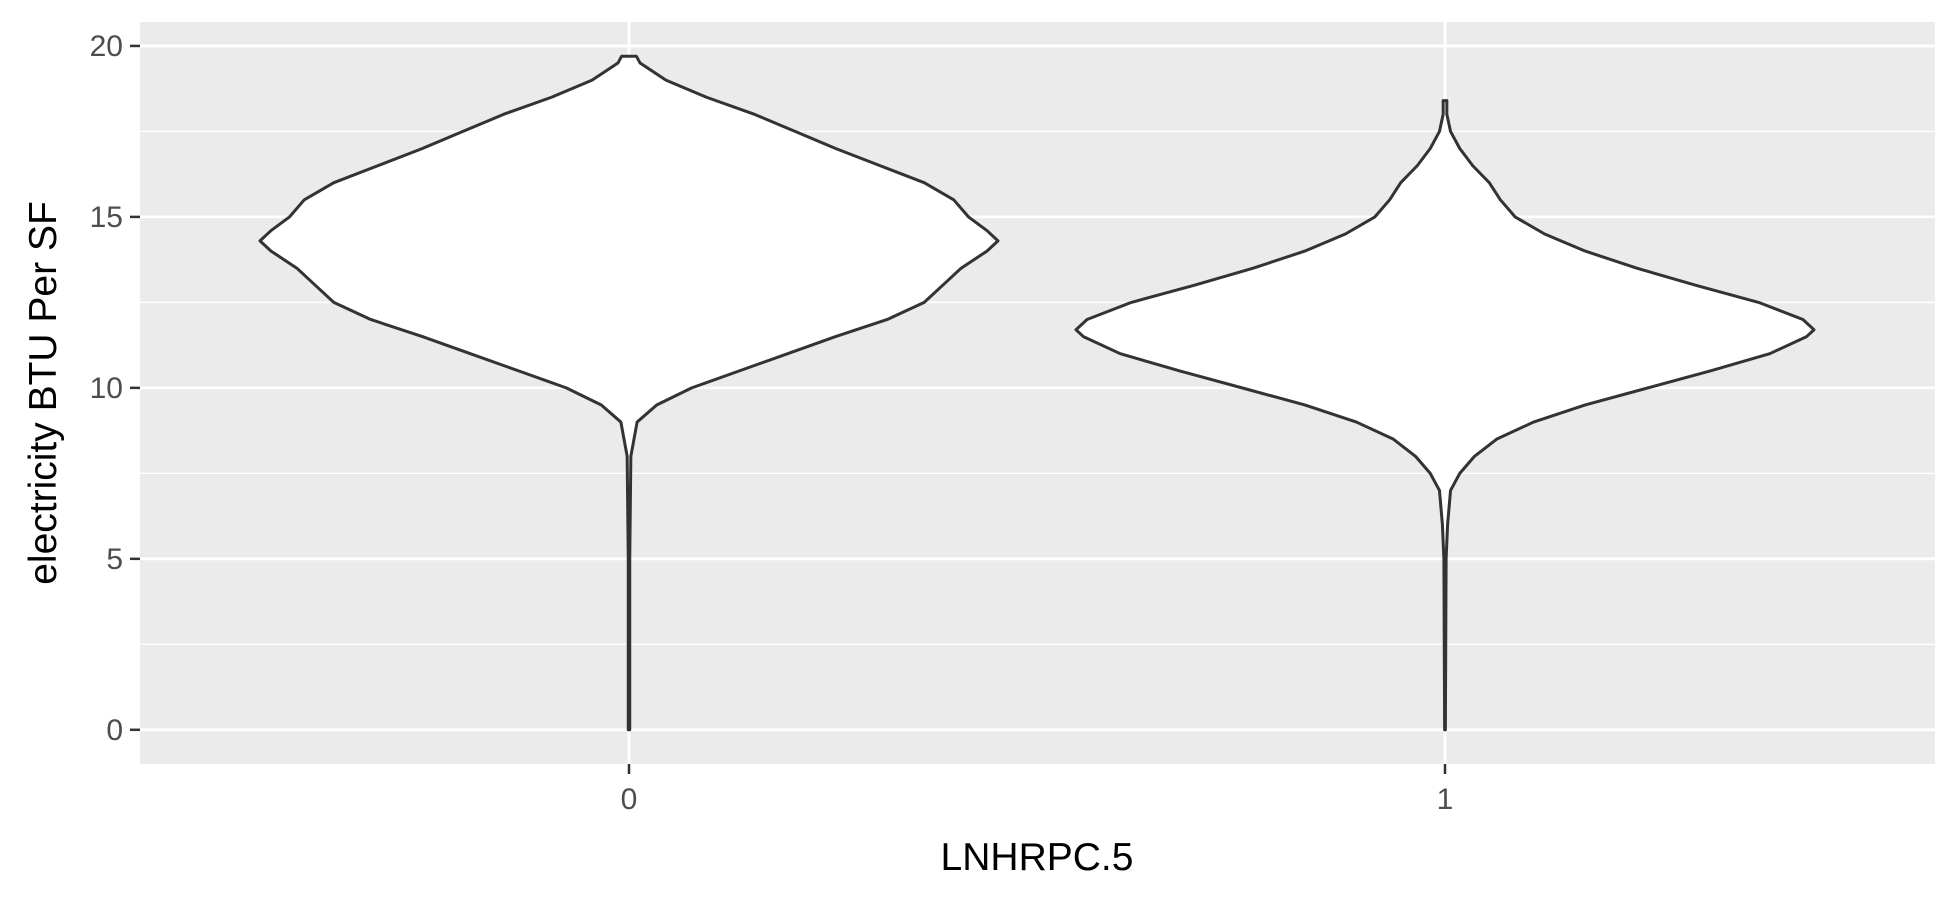 The width and height of the screenshot is (1950, 900). Describe the element at coordinates (106, 46) in the screenshot. I see `y-tick-label: 20` at that location.